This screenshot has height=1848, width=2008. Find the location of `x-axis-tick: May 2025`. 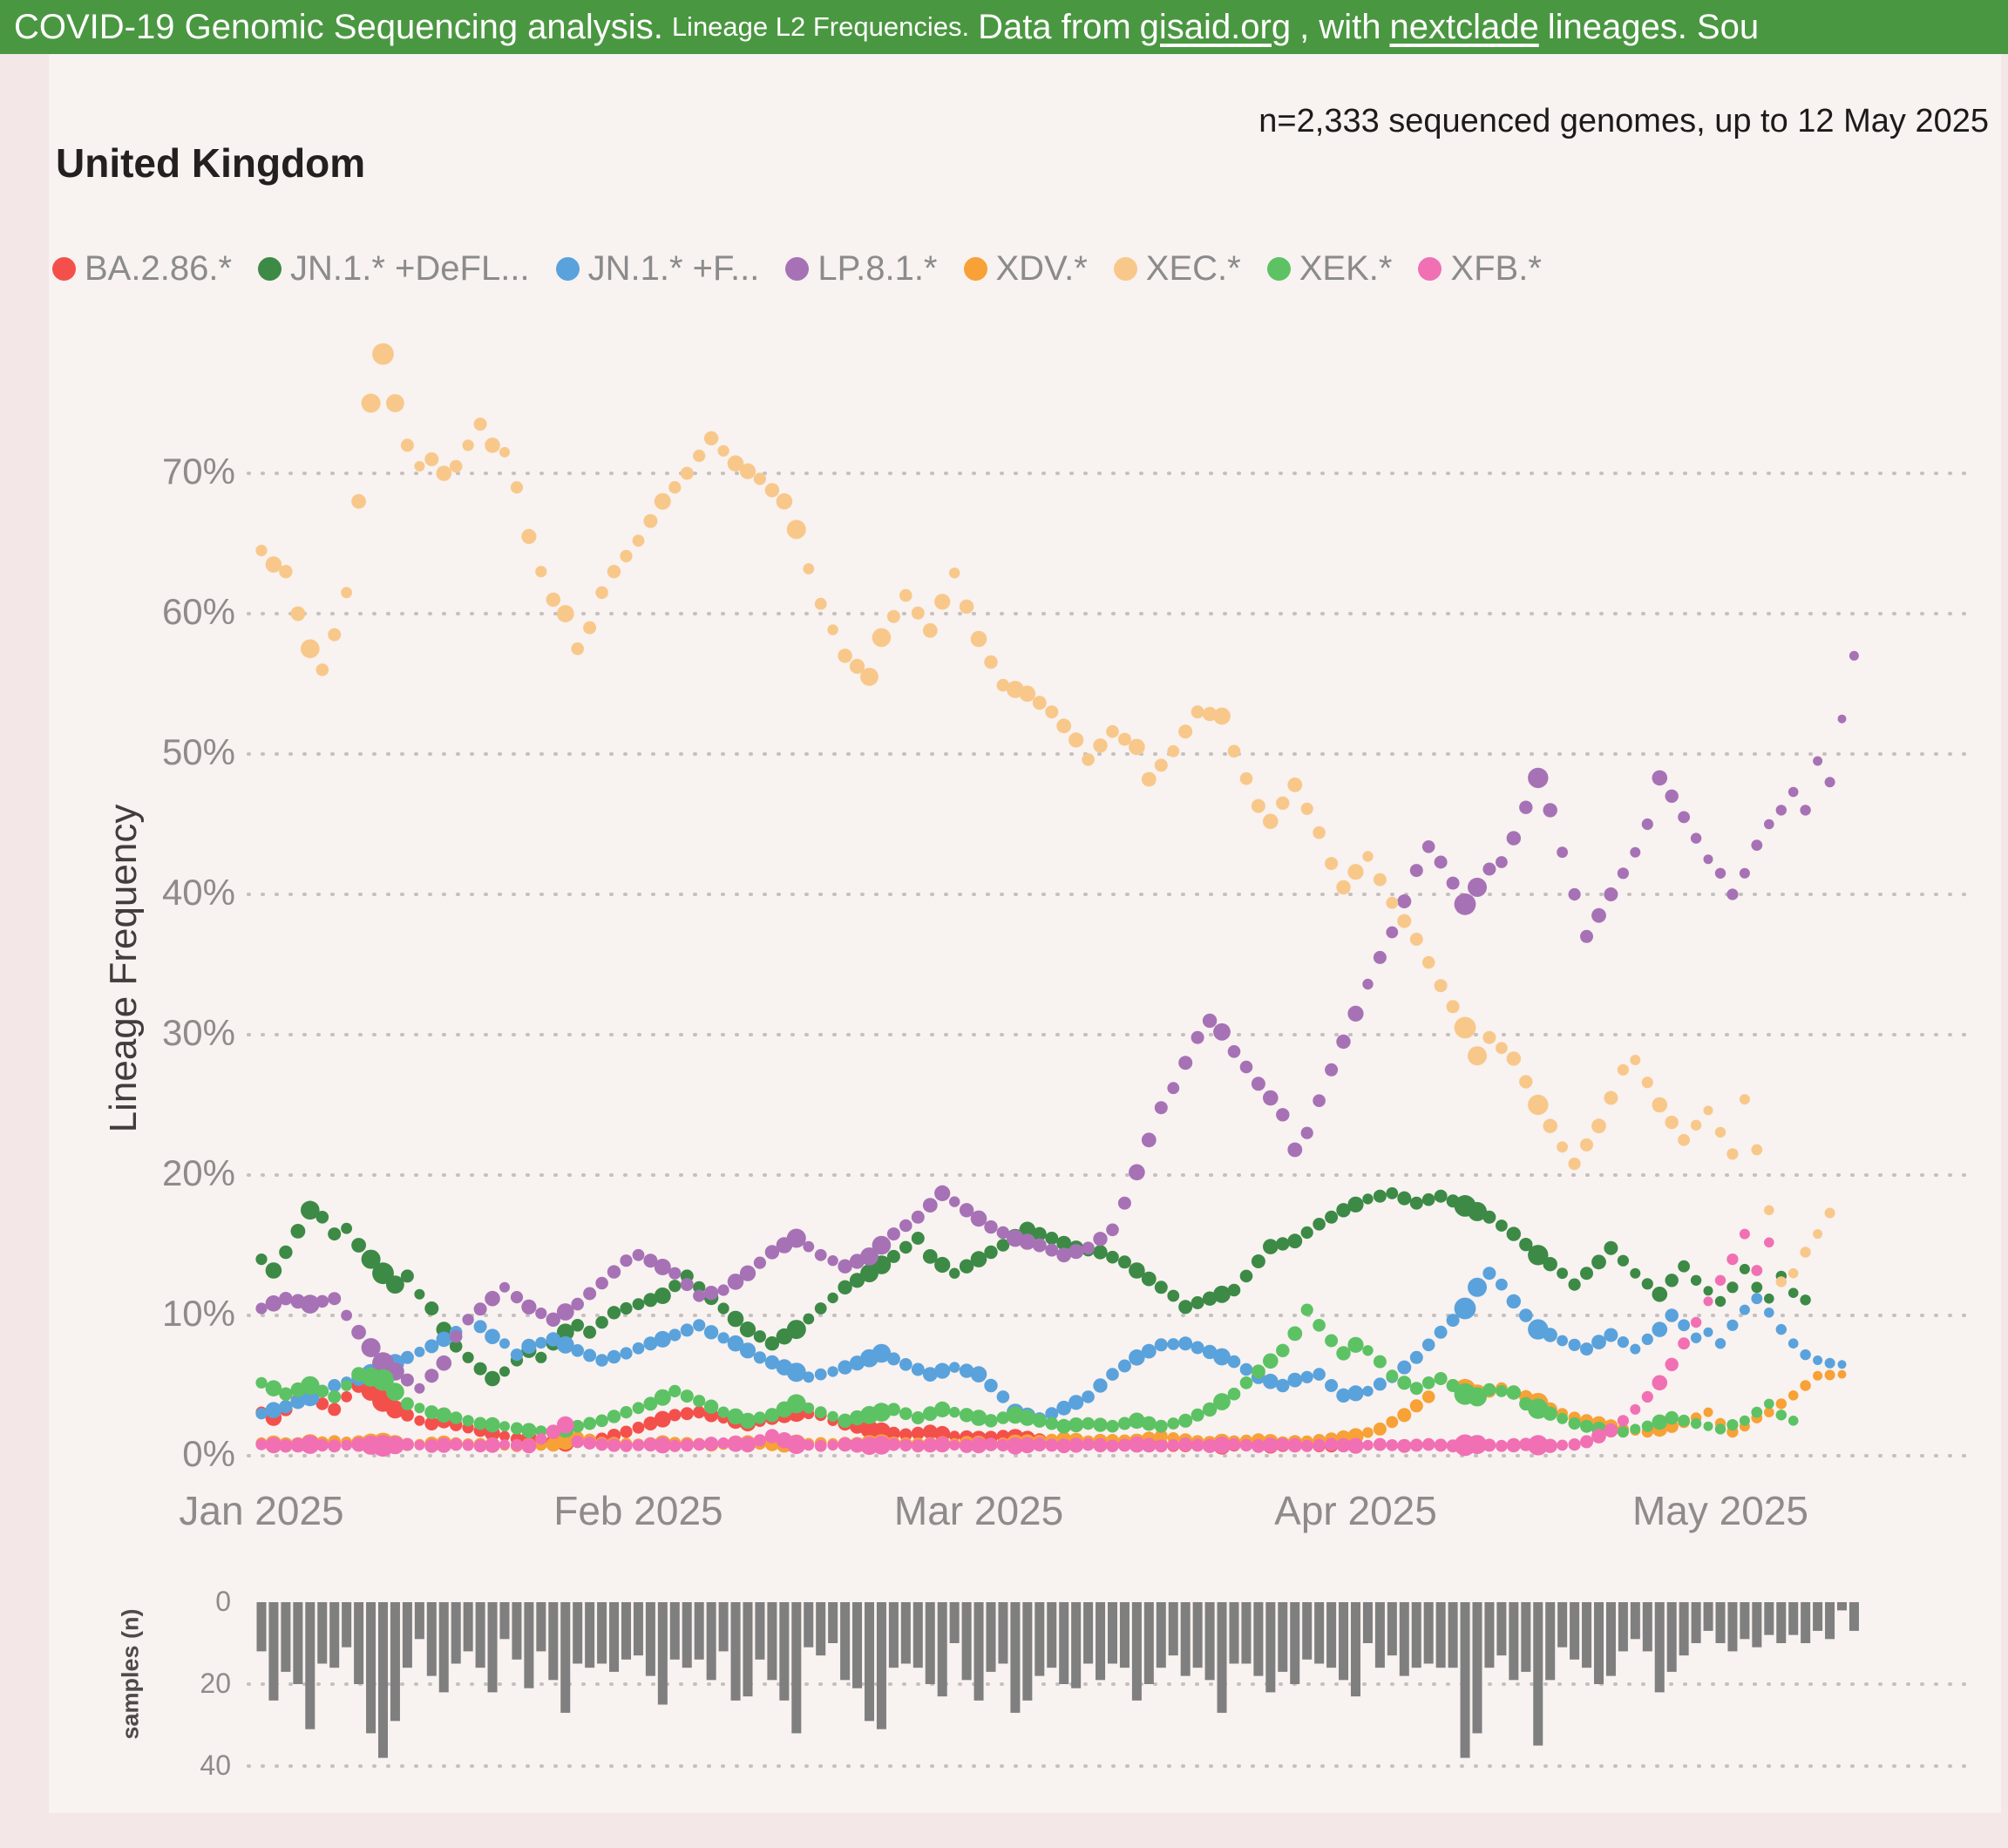

x-axis-tick: May 2025 is located at coordinates (1720, 1510).